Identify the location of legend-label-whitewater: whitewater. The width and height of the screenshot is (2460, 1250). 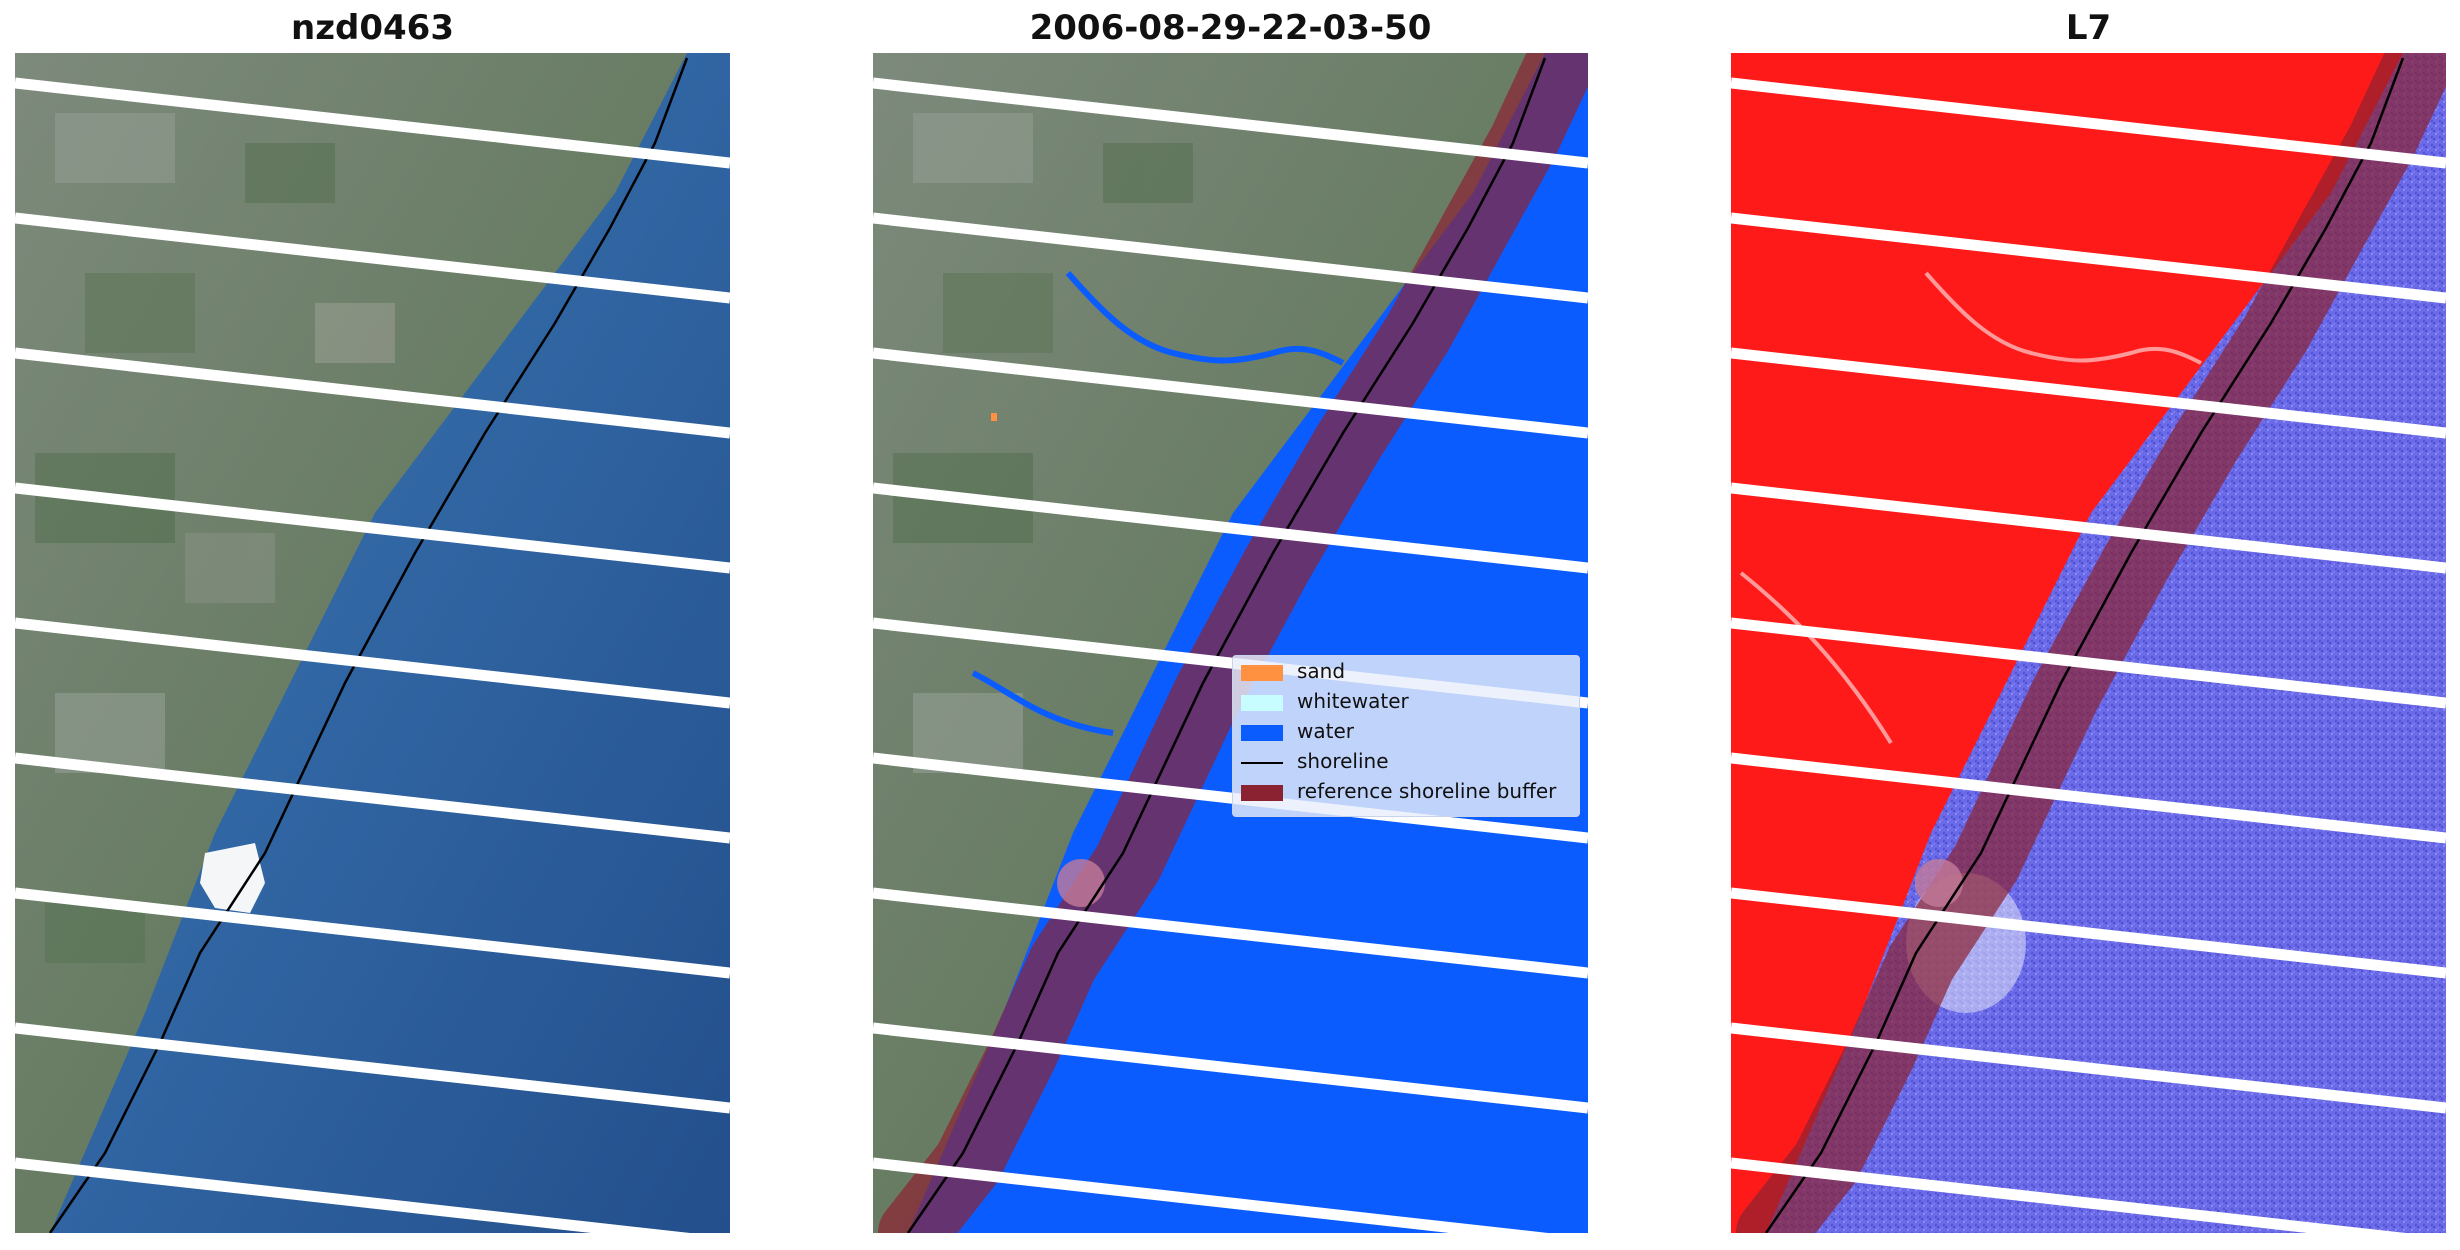
(1353, 701).